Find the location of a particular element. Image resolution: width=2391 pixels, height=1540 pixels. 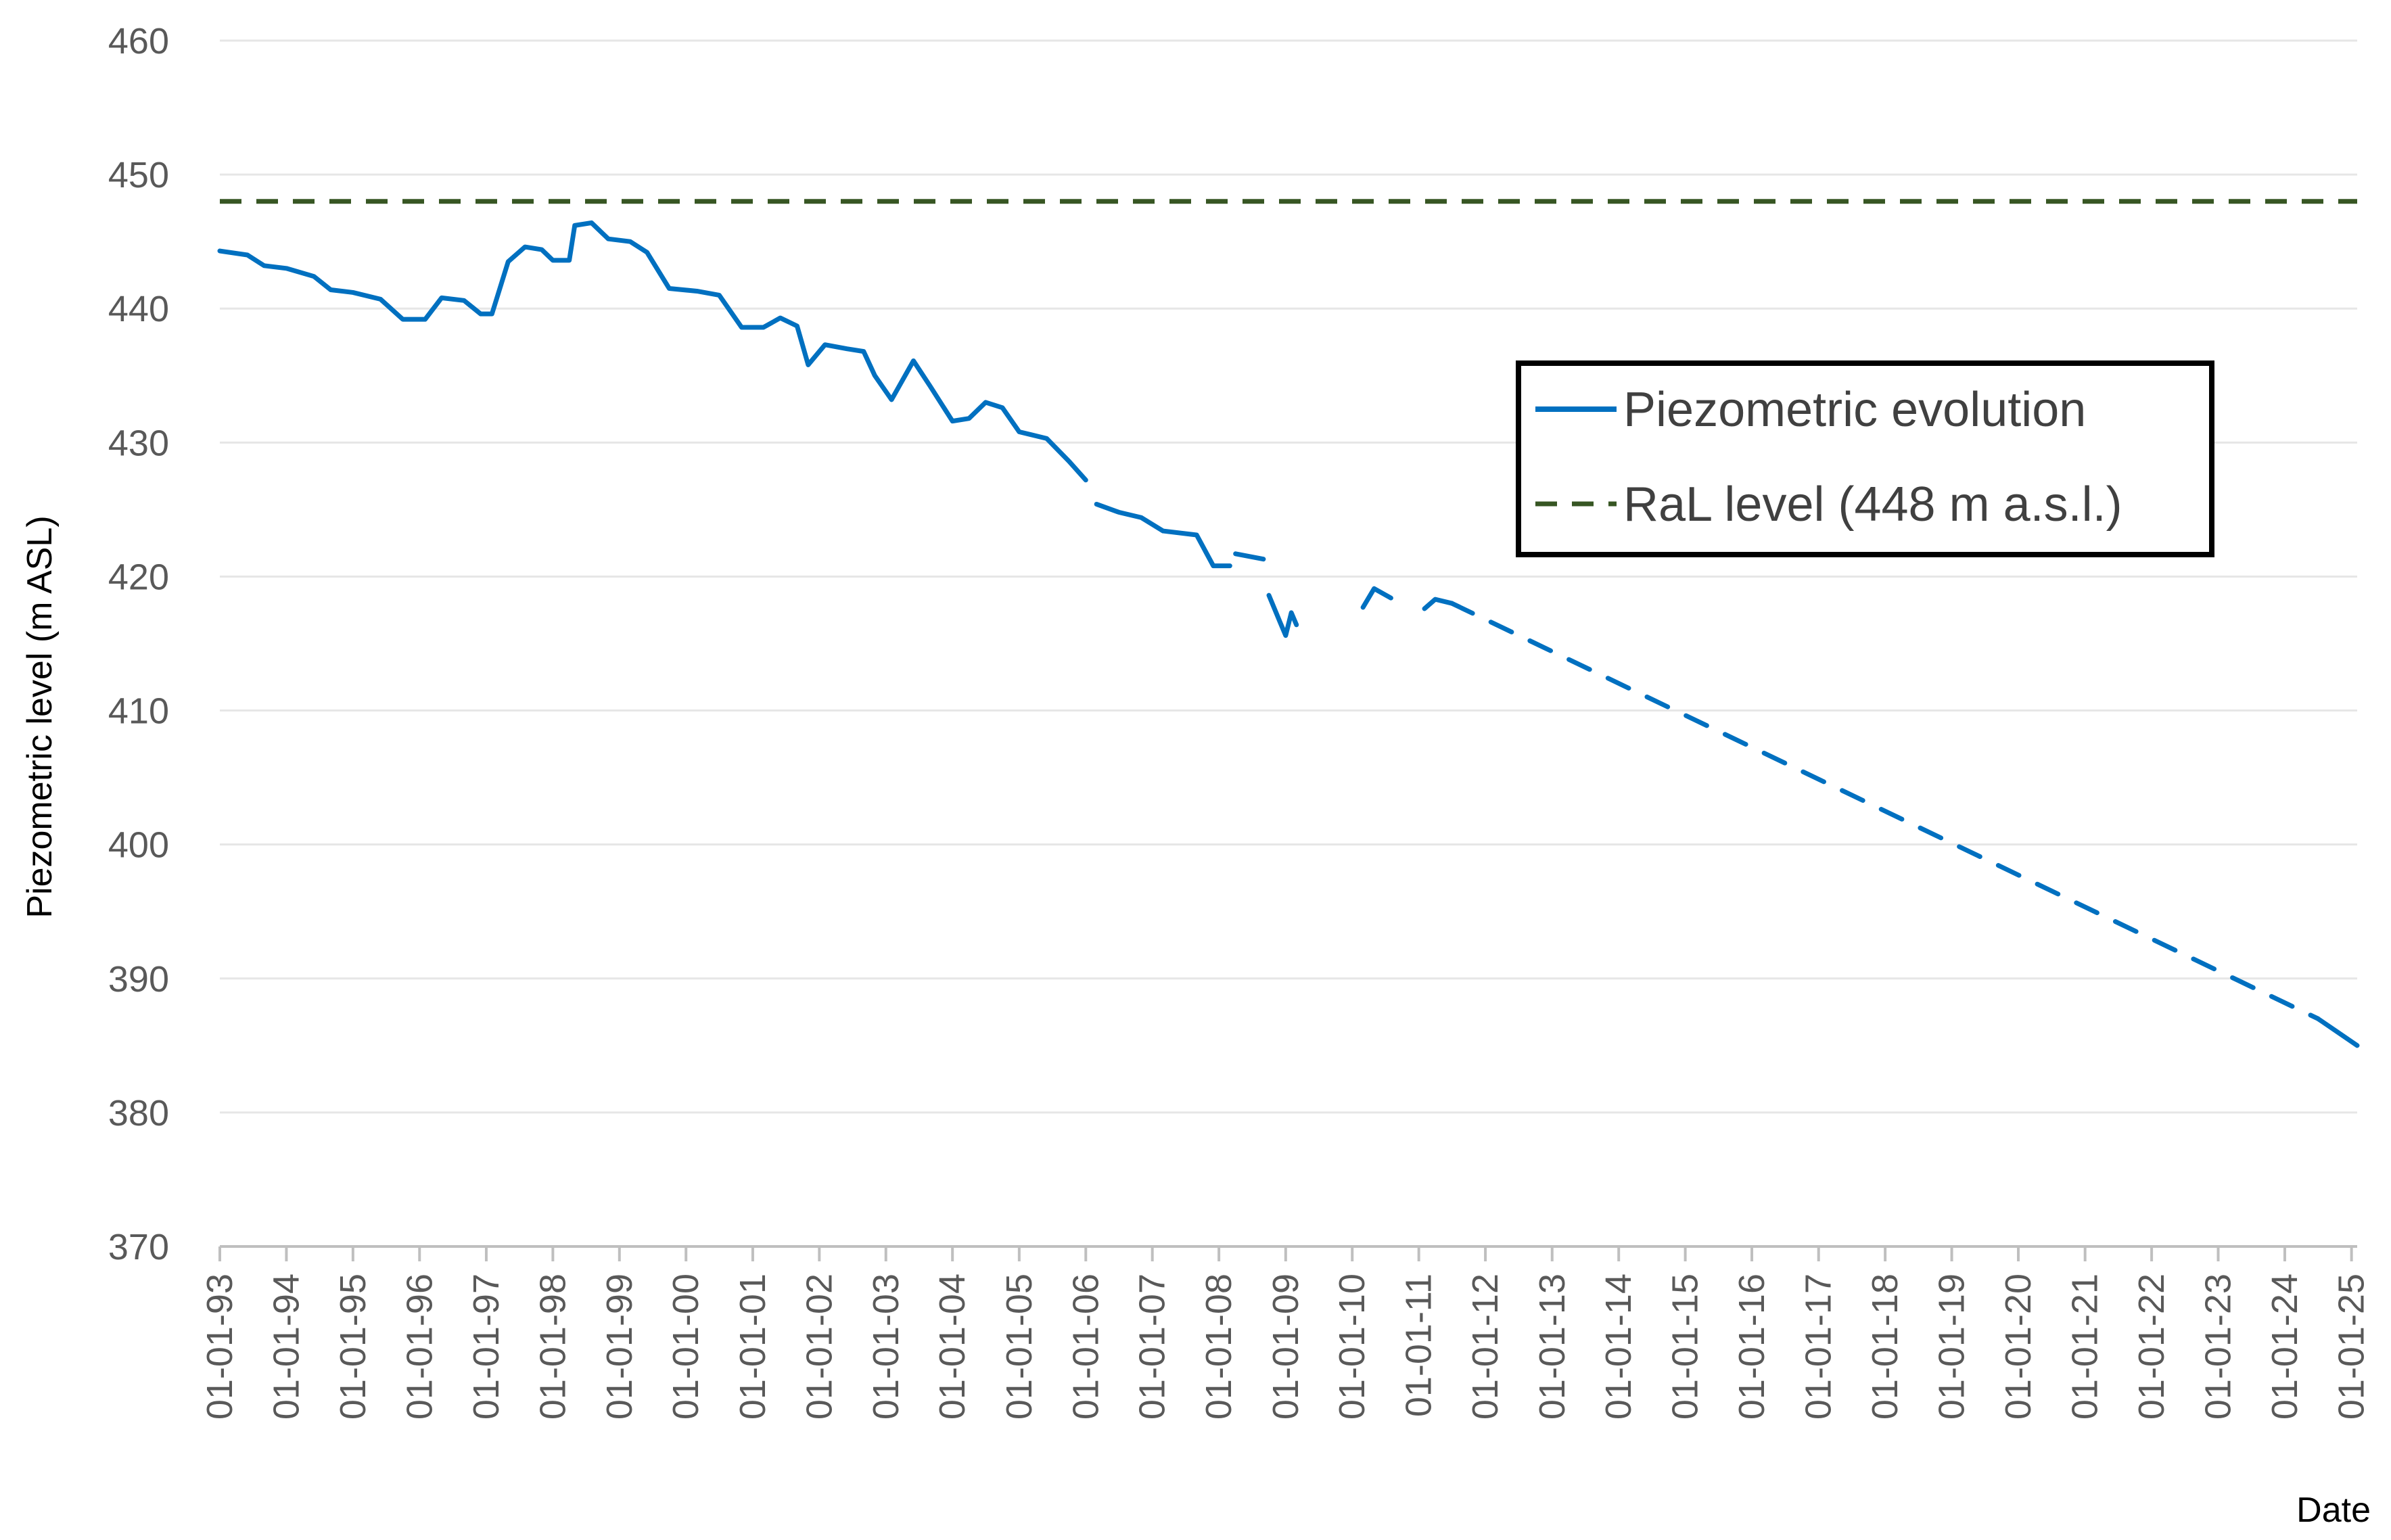

y-tick-label-420: 420 is located at coordinates (138, 577).